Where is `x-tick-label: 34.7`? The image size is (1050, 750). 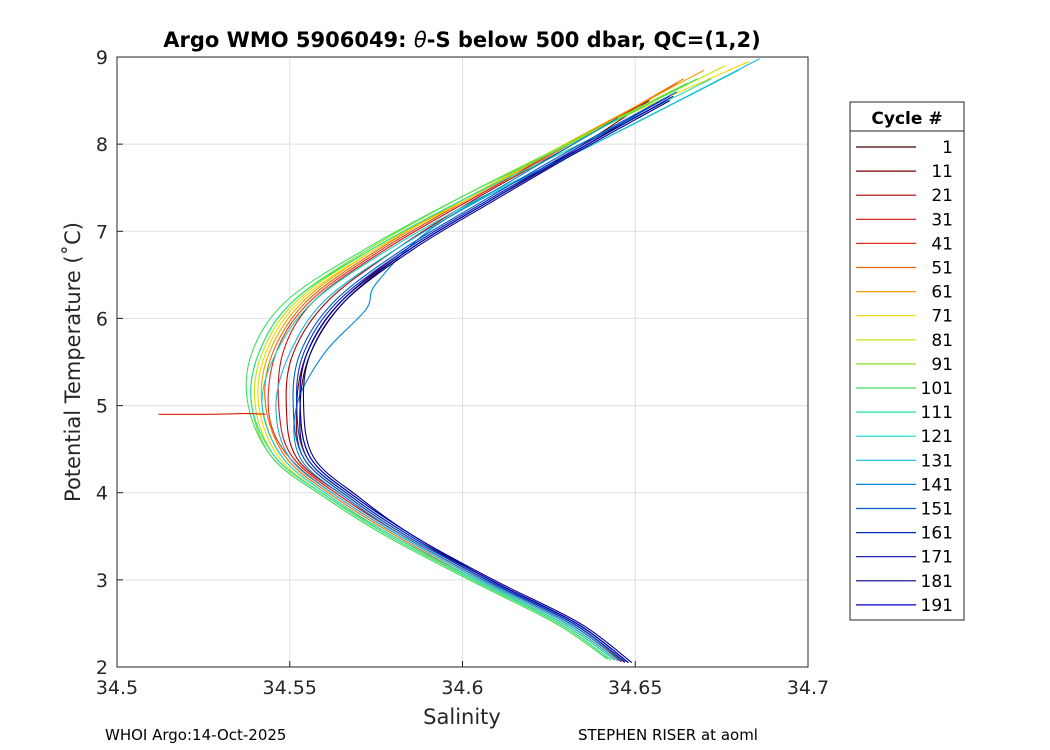 x-tick-label: 34.7 is located at coordinates (808, 688).